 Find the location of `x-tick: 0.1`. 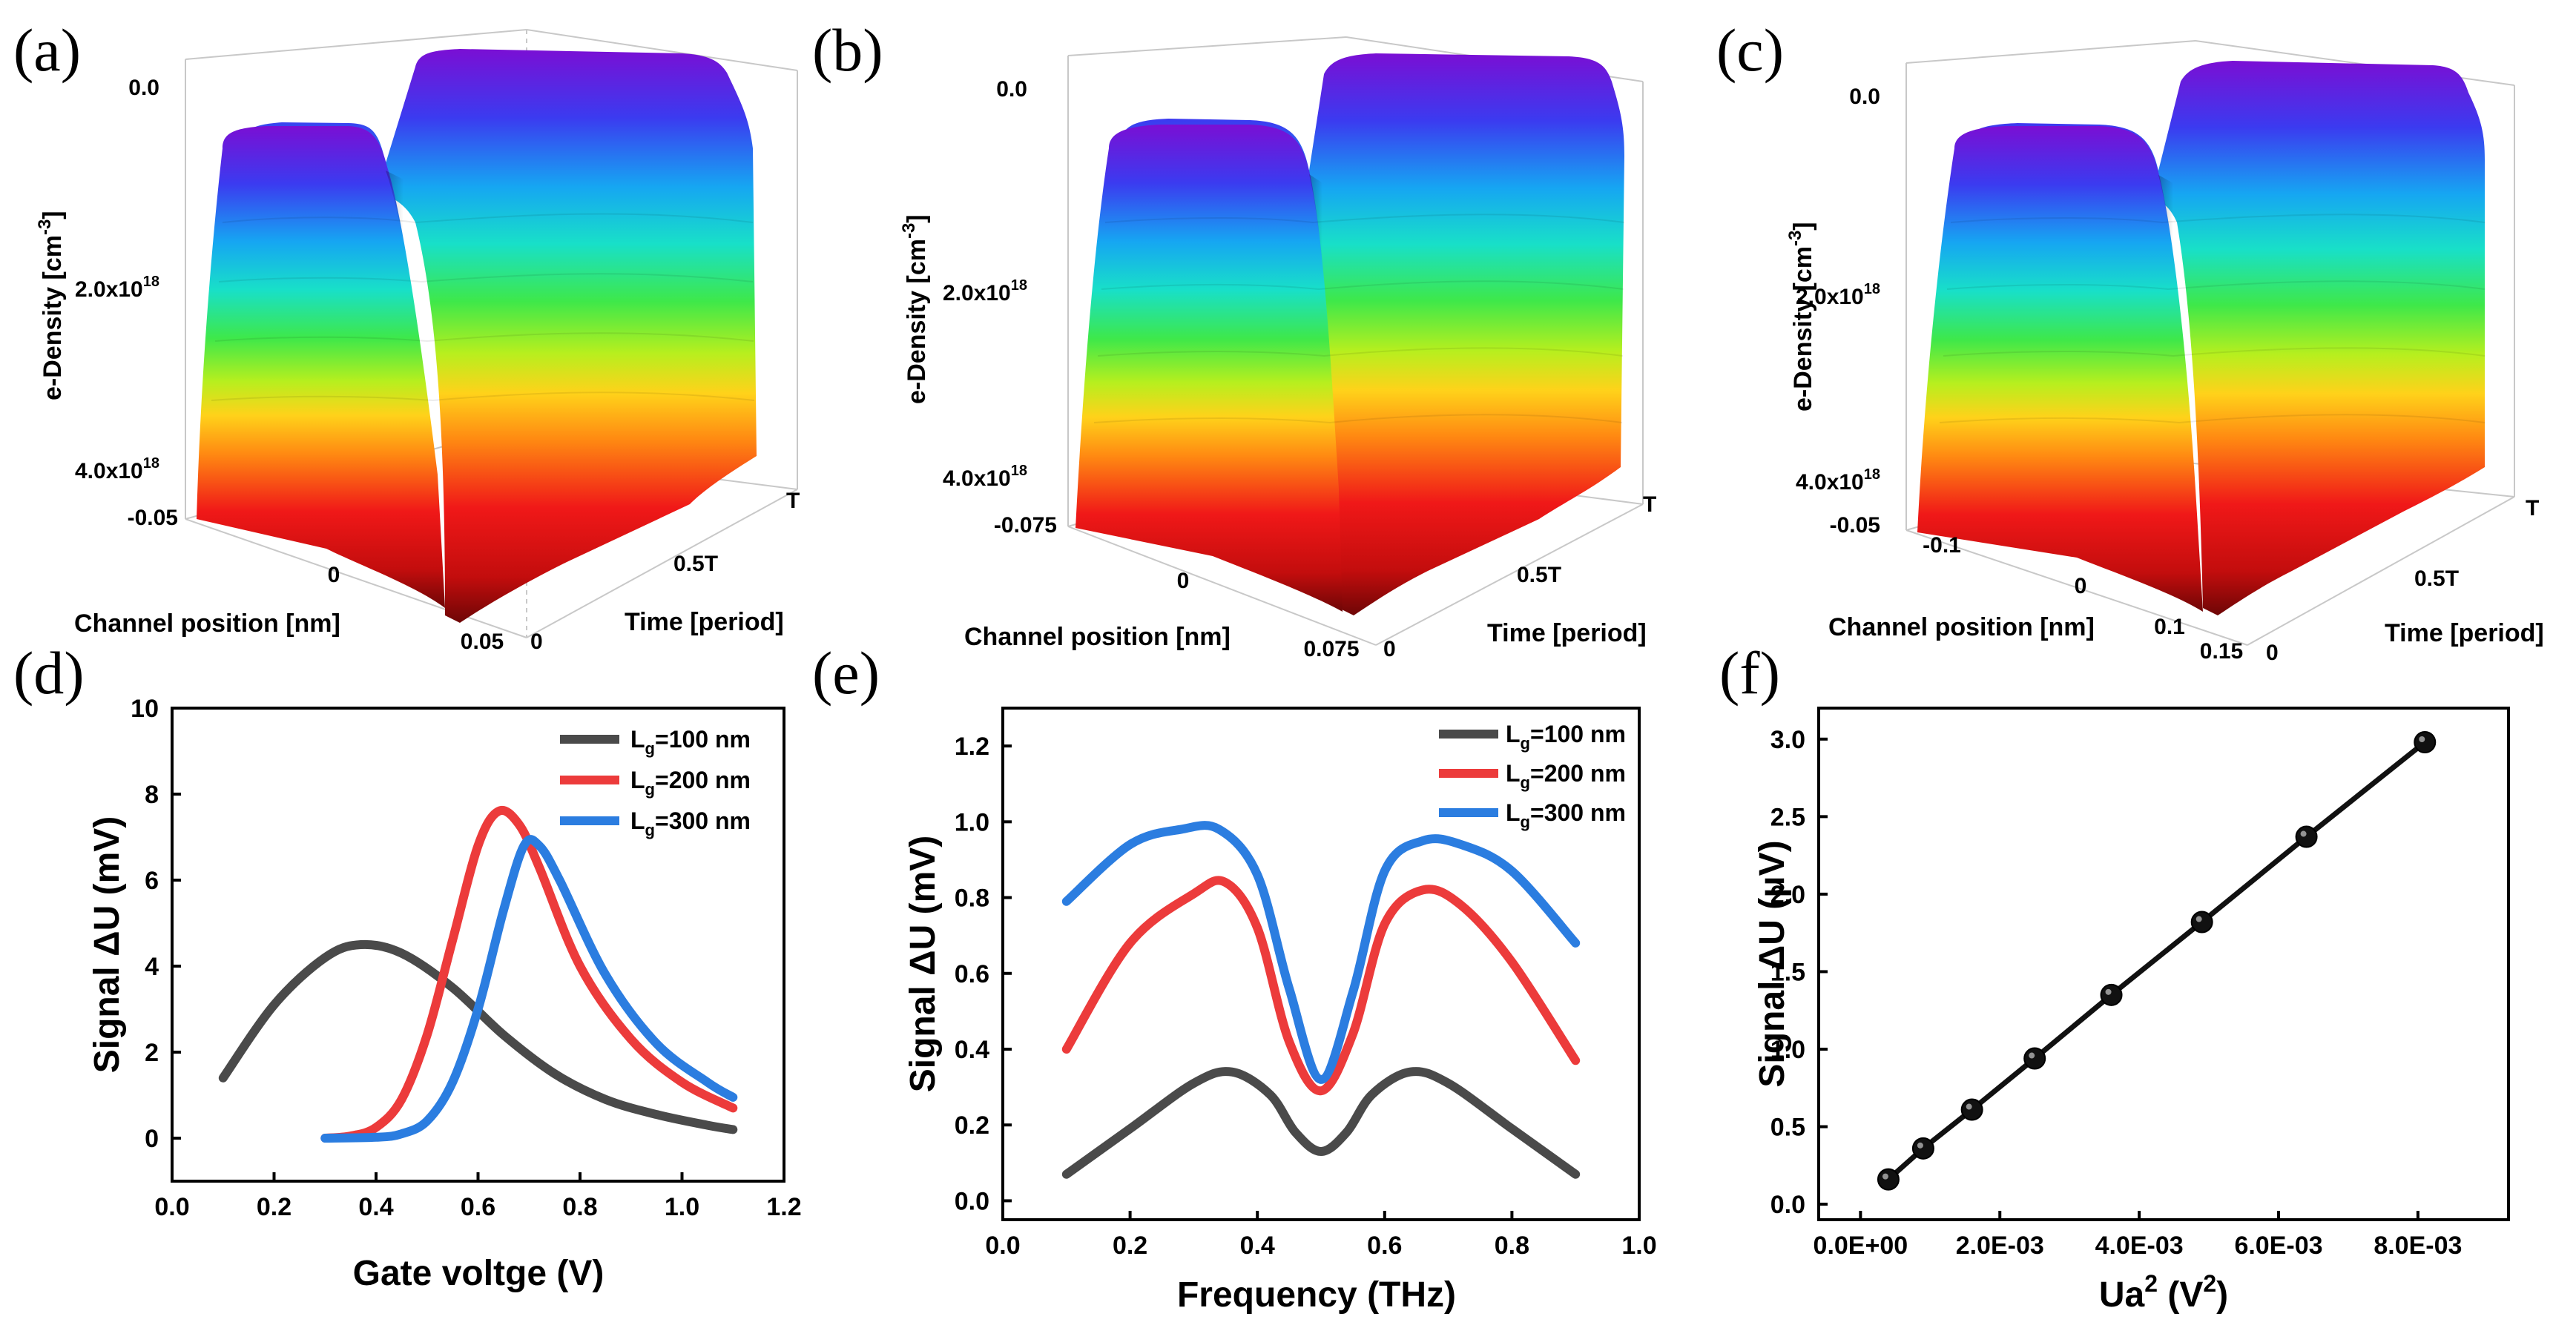

x-tick: 0.1 is located at coordinates (2170, 627).